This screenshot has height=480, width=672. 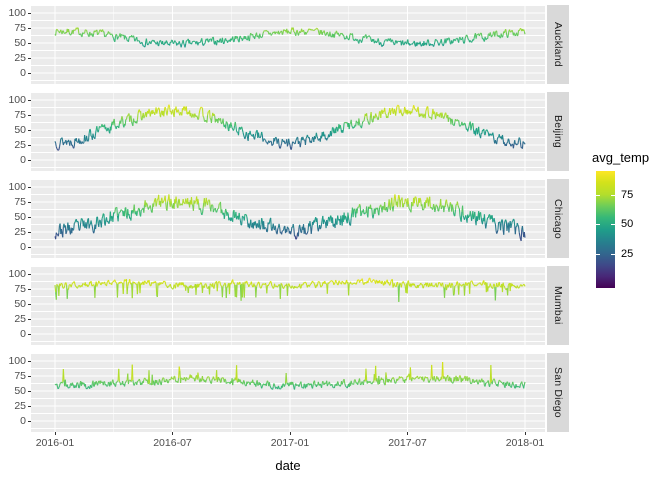 I want to click on facet-panel-chicago, so click(x=288, y=218).